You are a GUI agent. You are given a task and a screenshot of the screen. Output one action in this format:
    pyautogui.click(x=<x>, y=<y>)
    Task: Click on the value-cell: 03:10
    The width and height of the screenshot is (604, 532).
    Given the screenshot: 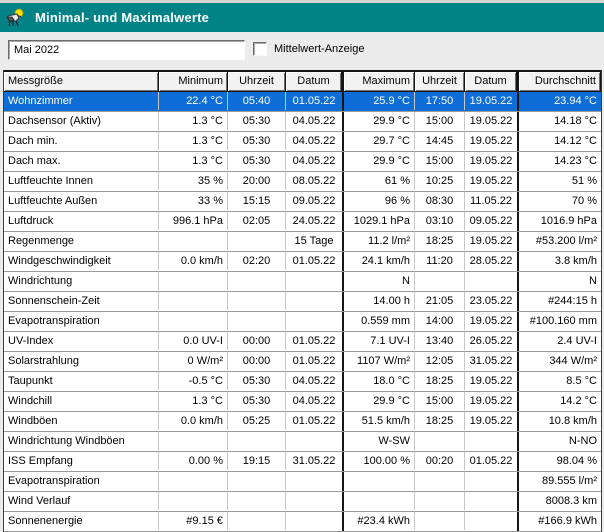 What is the action you would take?
    pyautogui.click(x=440, y=221)
    